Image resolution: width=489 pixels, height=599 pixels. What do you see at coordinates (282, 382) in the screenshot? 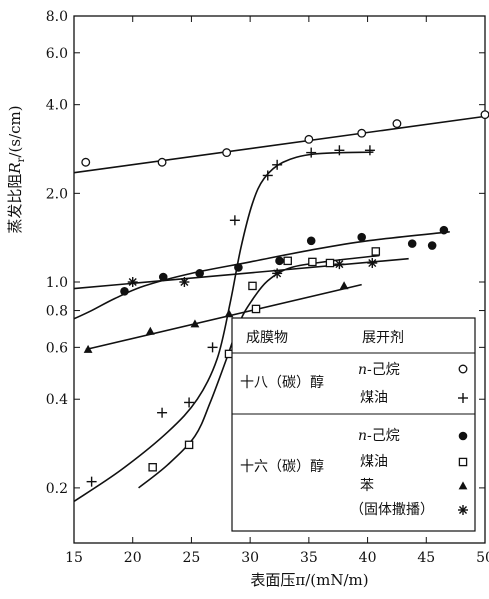
I see `legend-group-film: 十八（碳）醇` at bounding box center [282, 382].